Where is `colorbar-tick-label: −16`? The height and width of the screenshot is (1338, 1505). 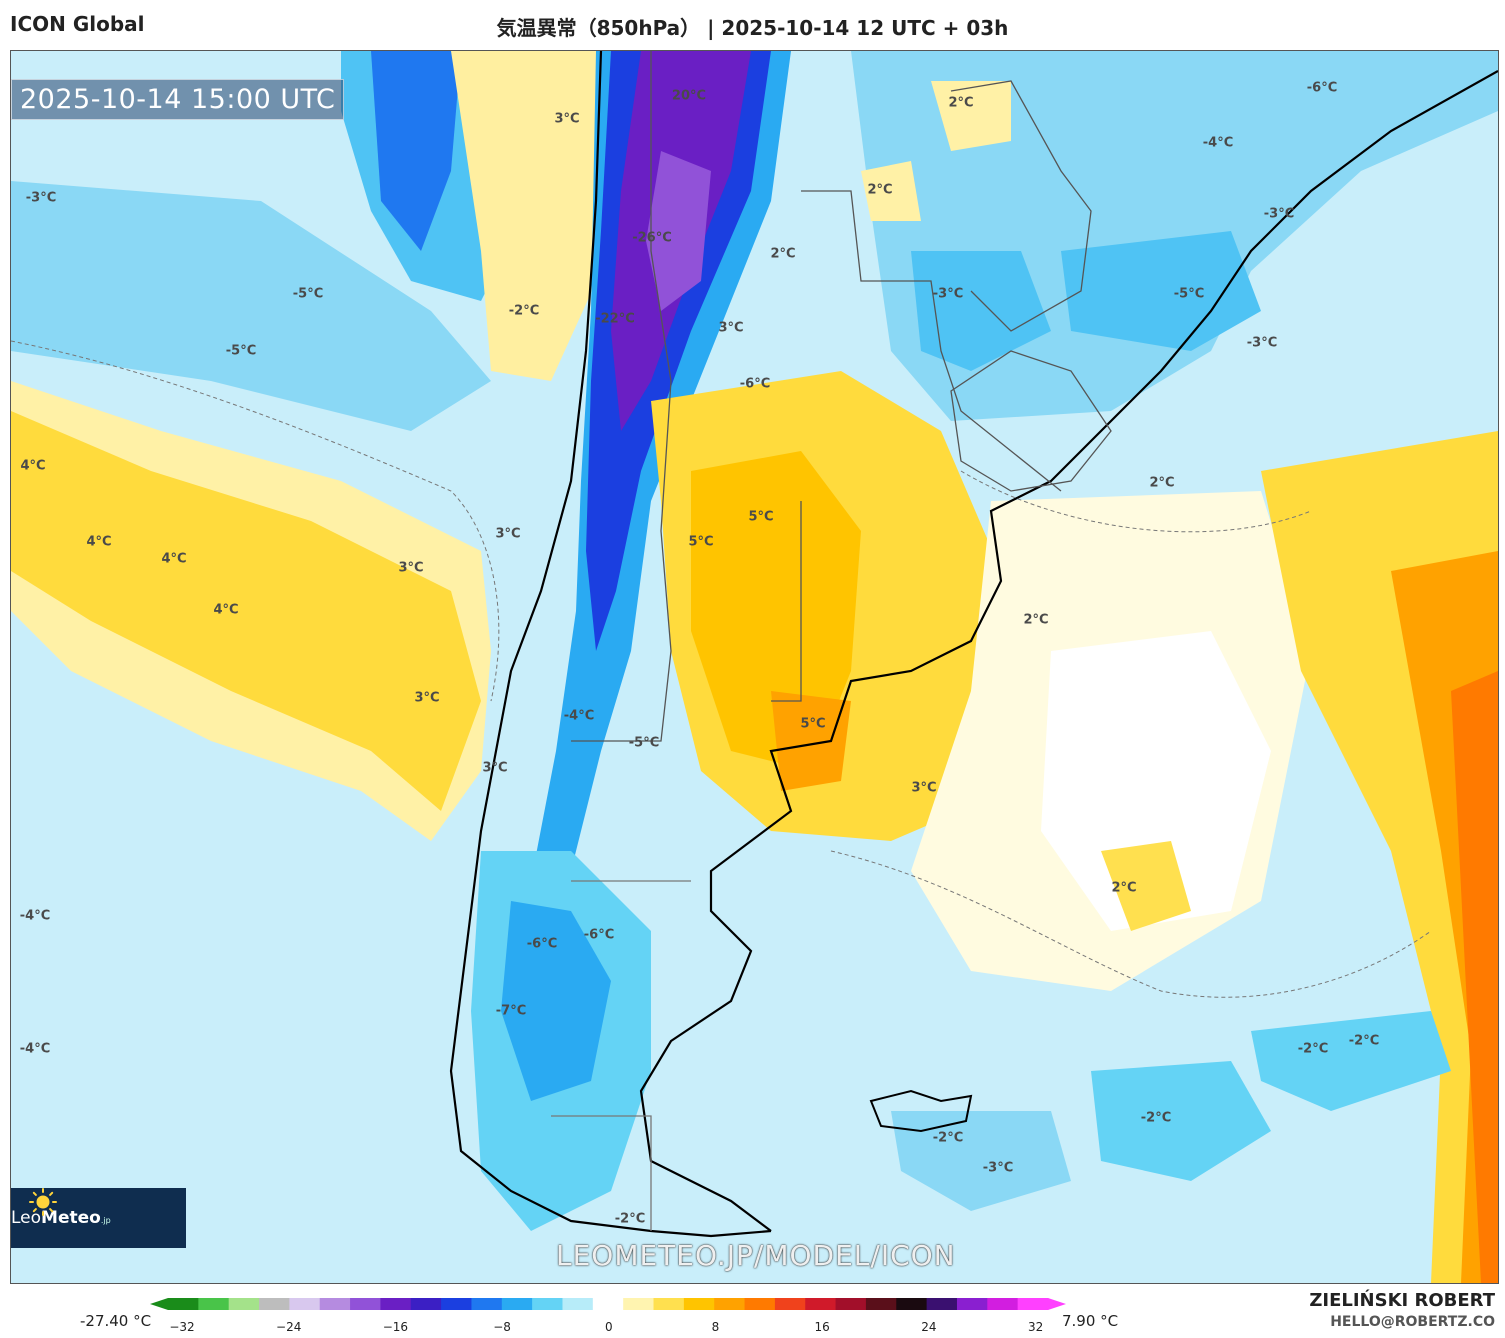 colorbar-tick-label: −16 is located at coordinates (395, 1327).